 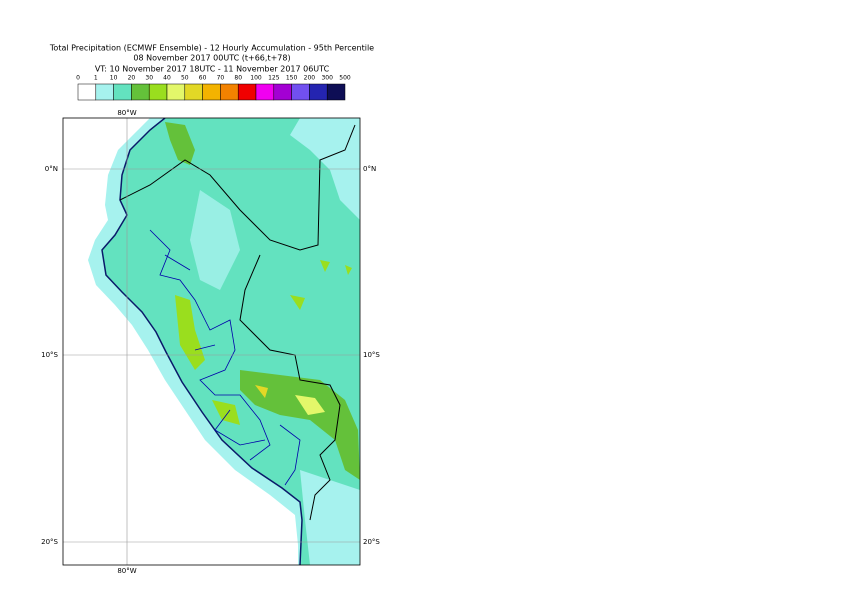 What do you see at coordinates (96, 78) in the screenshot?
I see `legend-label: 1` at bounding box center [96, 78].